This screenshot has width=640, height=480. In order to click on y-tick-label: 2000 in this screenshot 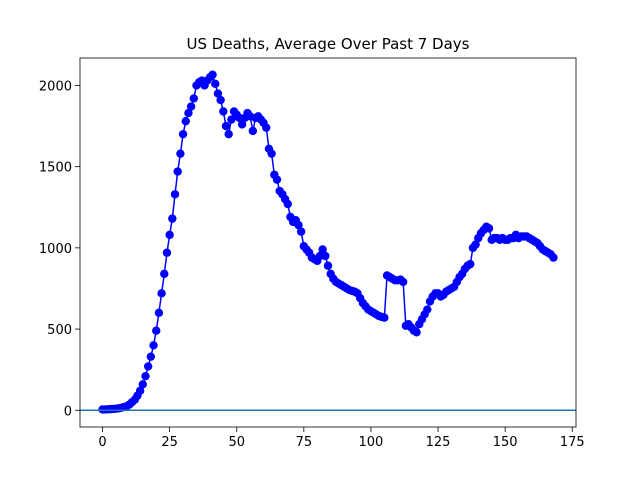, I will do `click(55, 86)`.